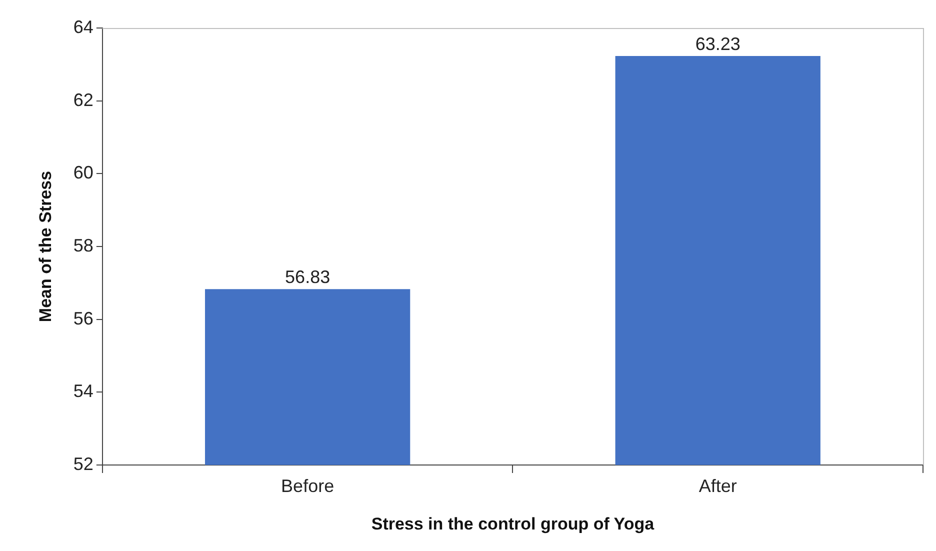 Image resolution: width=936 pixels, height=551 pixels. I want to click on x-tick-label: After, so click(717, 486).